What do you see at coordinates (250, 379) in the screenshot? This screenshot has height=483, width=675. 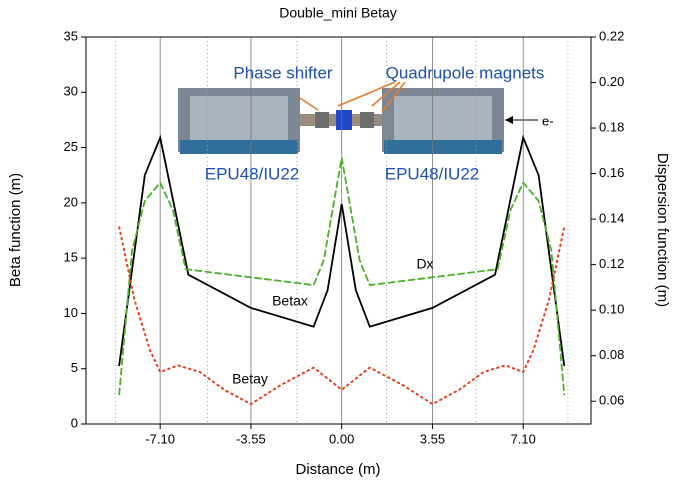 I see `series-label: Betay` at bounding box center [250, 379].